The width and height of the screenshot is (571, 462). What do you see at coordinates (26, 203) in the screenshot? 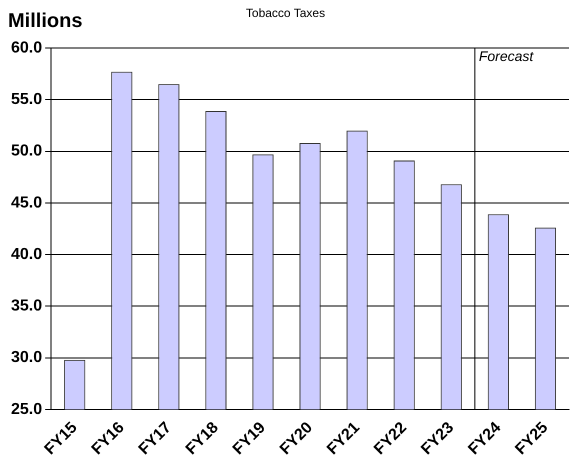
I see `y-tick-label: 45.0` at bounding box center [26, 203].